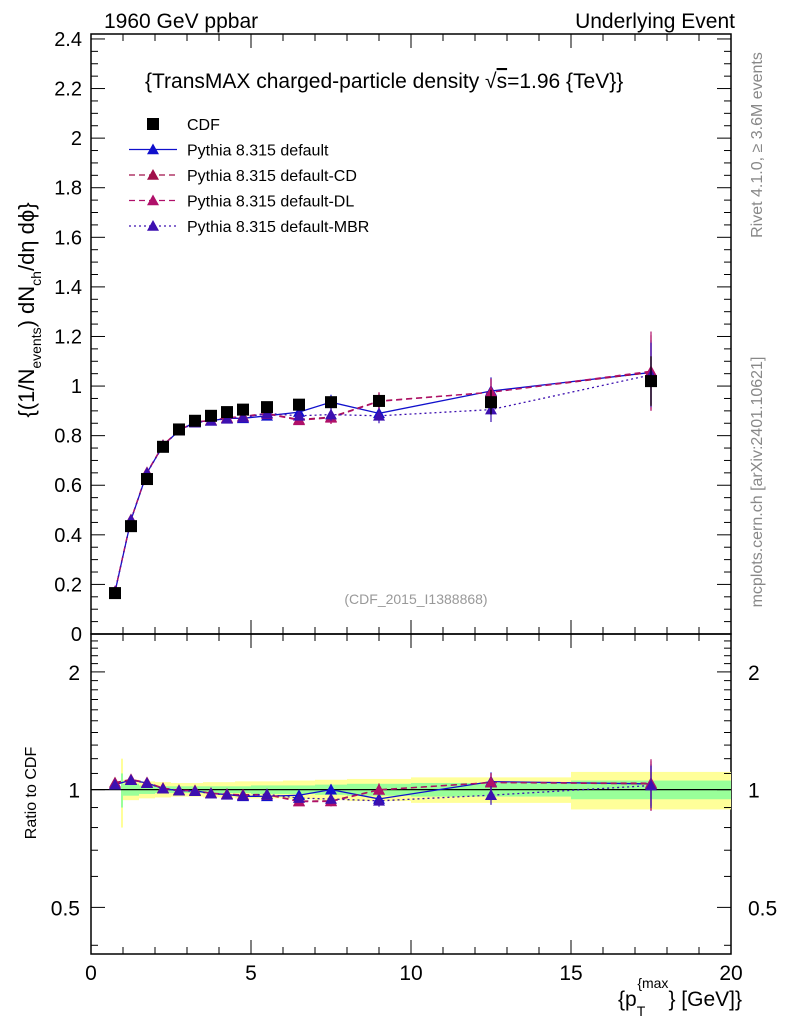  What do you see at coordinates (122, 790) in the screenshot?
I see `ratio-band-inner` at bounding box center [122, 790].